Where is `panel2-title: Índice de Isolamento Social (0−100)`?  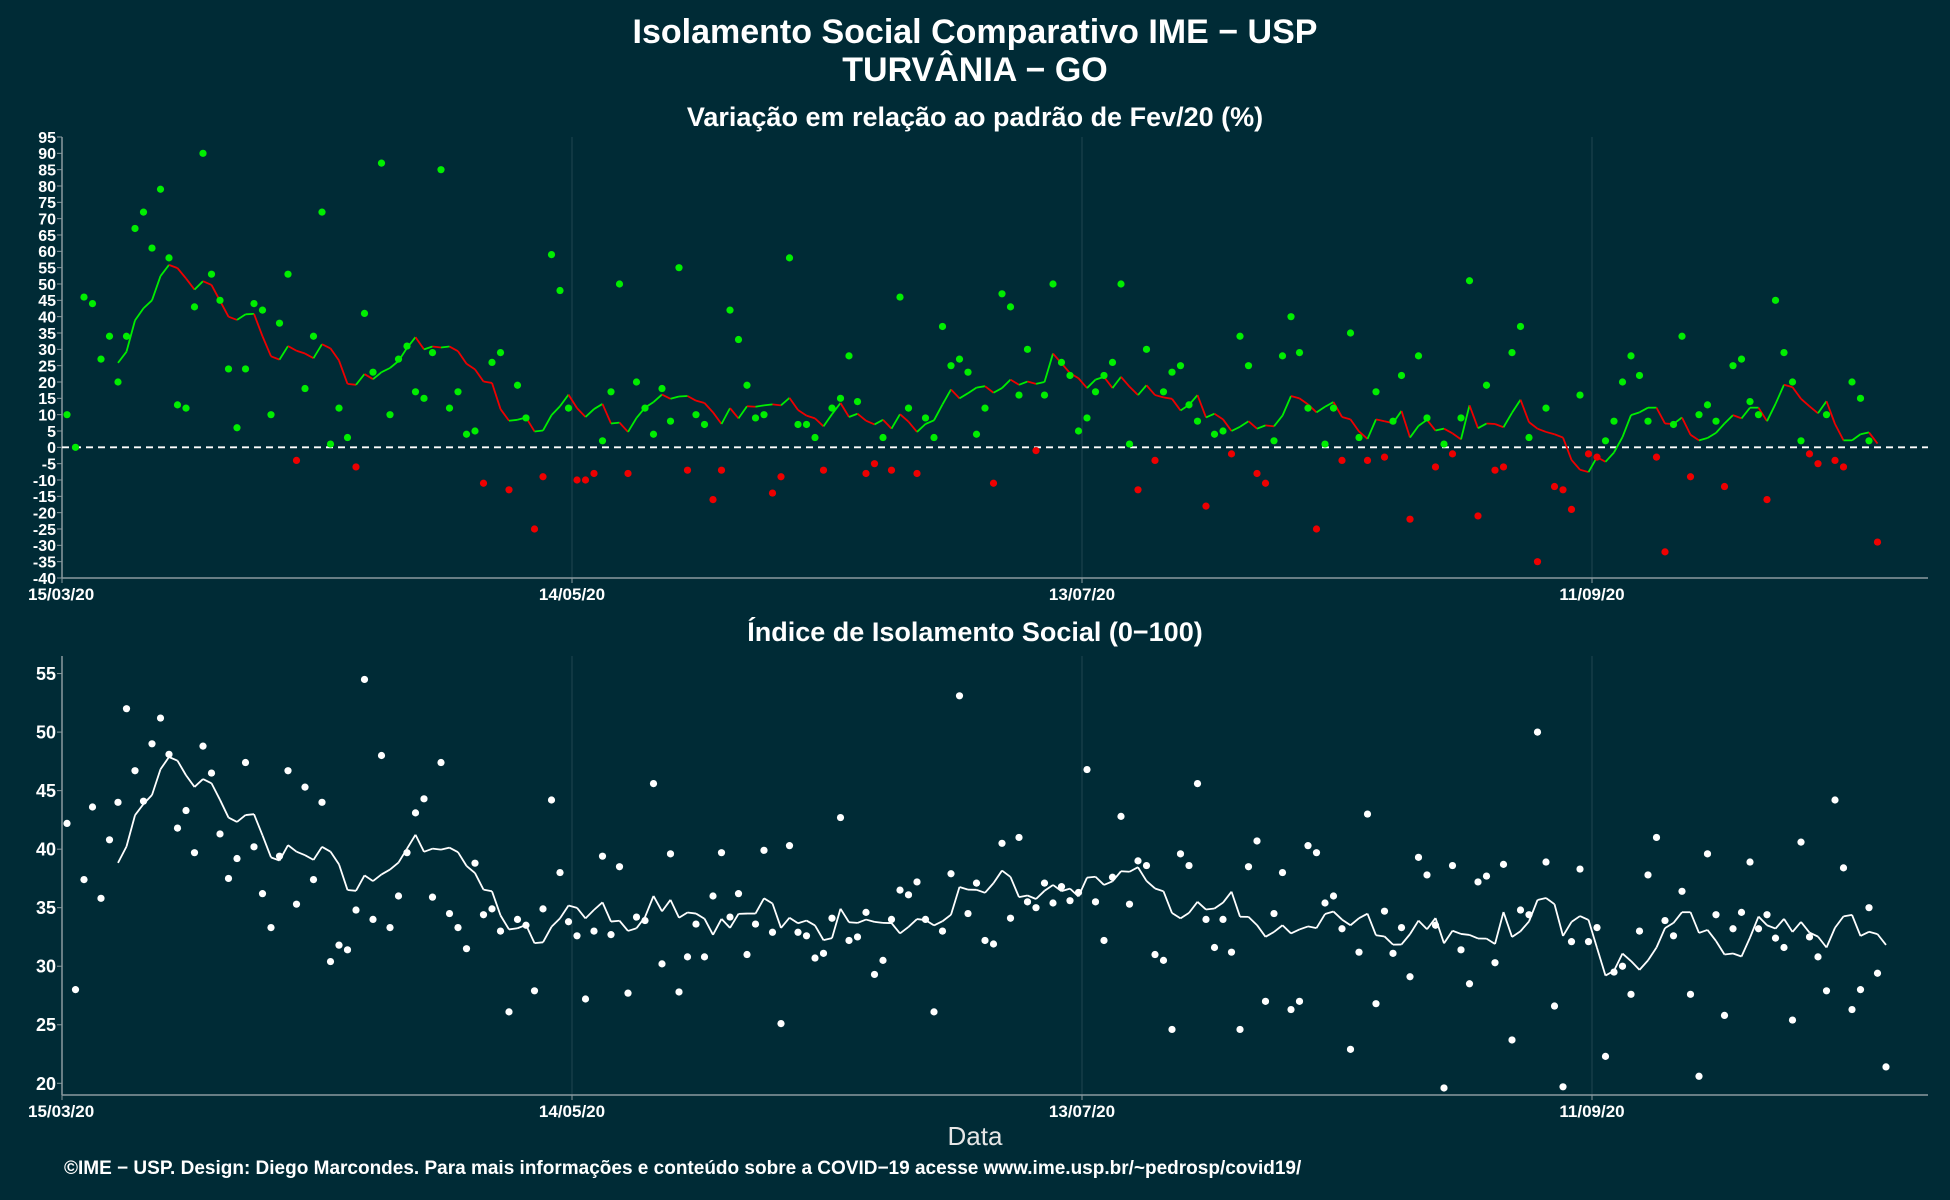 panel2-title: Índice de Isolamento Social (0−100) is located at coordinates (975, 632).